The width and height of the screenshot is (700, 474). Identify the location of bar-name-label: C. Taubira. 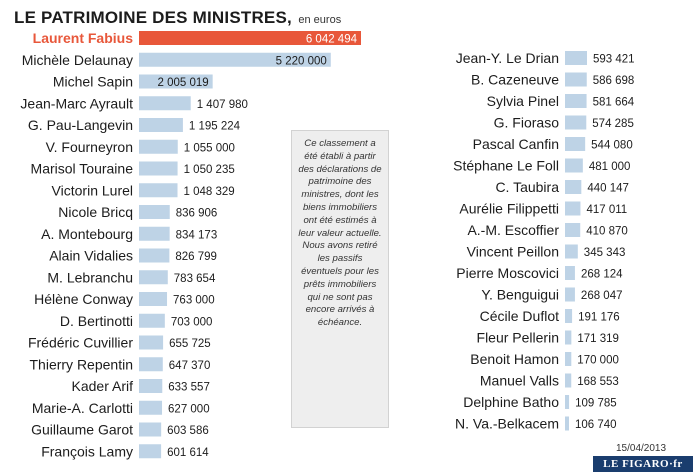
(527, 187).